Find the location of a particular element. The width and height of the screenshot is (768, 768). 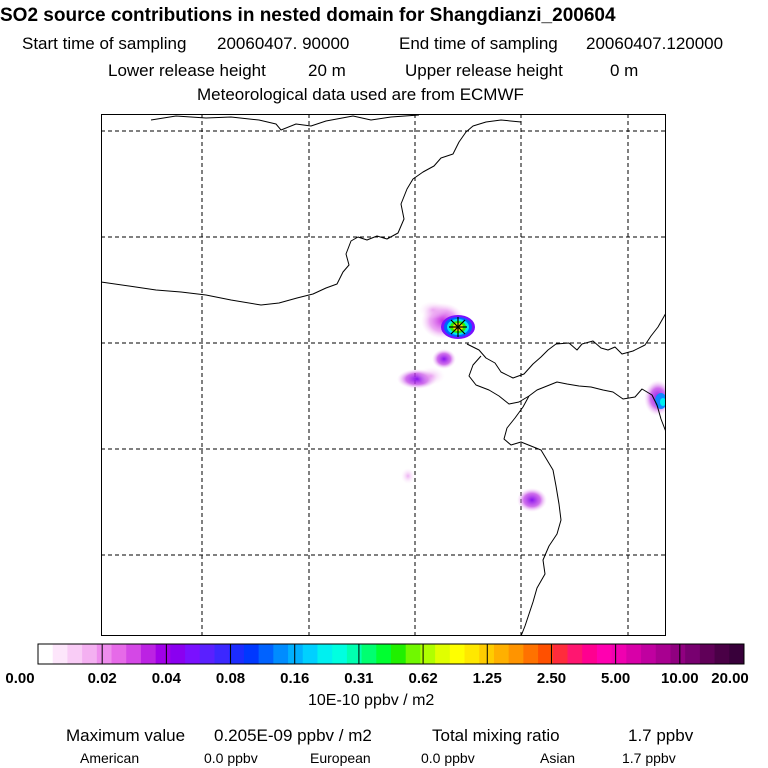

colorbar is located at coordinates (391, 654).